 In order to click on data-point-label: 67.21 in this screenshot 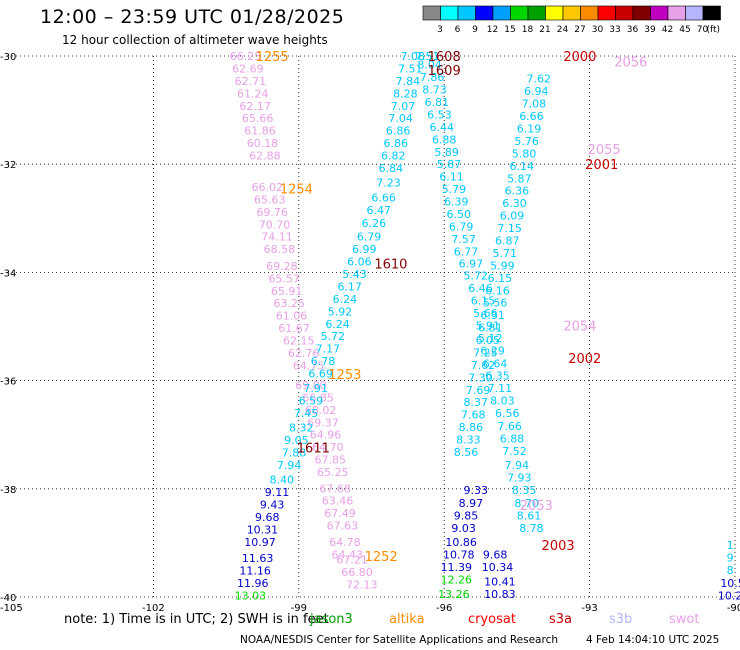, I will do `click(352, 560)`.